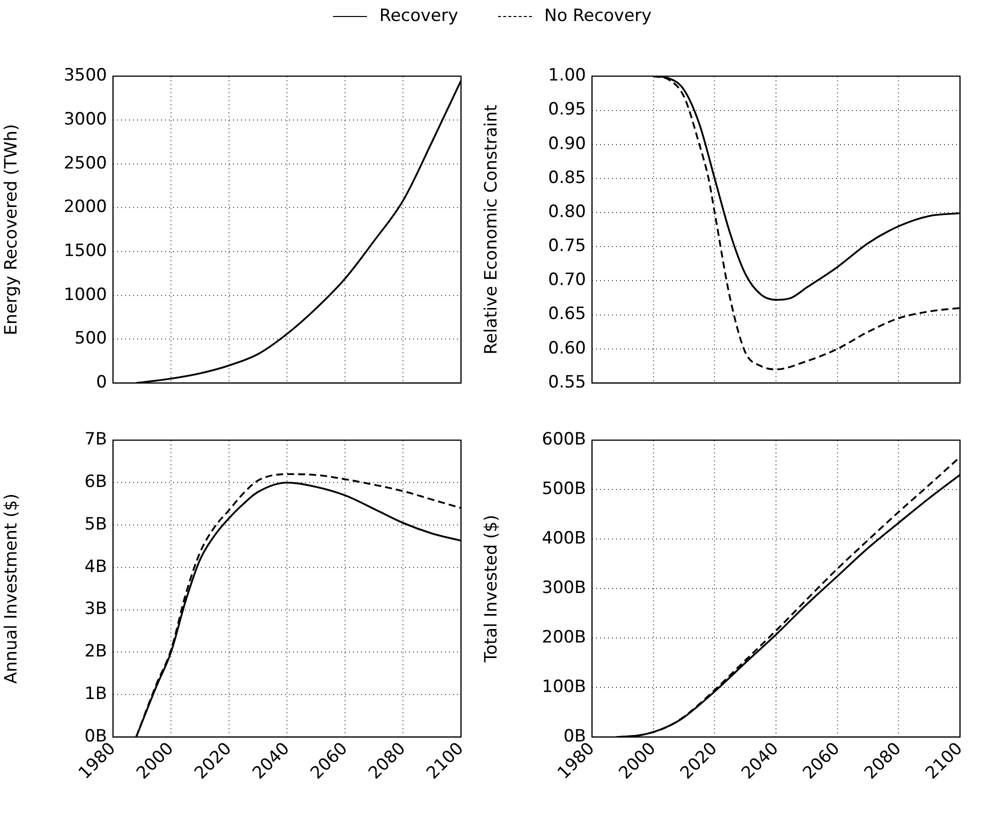 The height and width of the screenshot is (813, 985). What do you see at coordinates (85, 207) in the screenshot?
I see `y-tick-label: 2000` at bounding box center [85, 207].